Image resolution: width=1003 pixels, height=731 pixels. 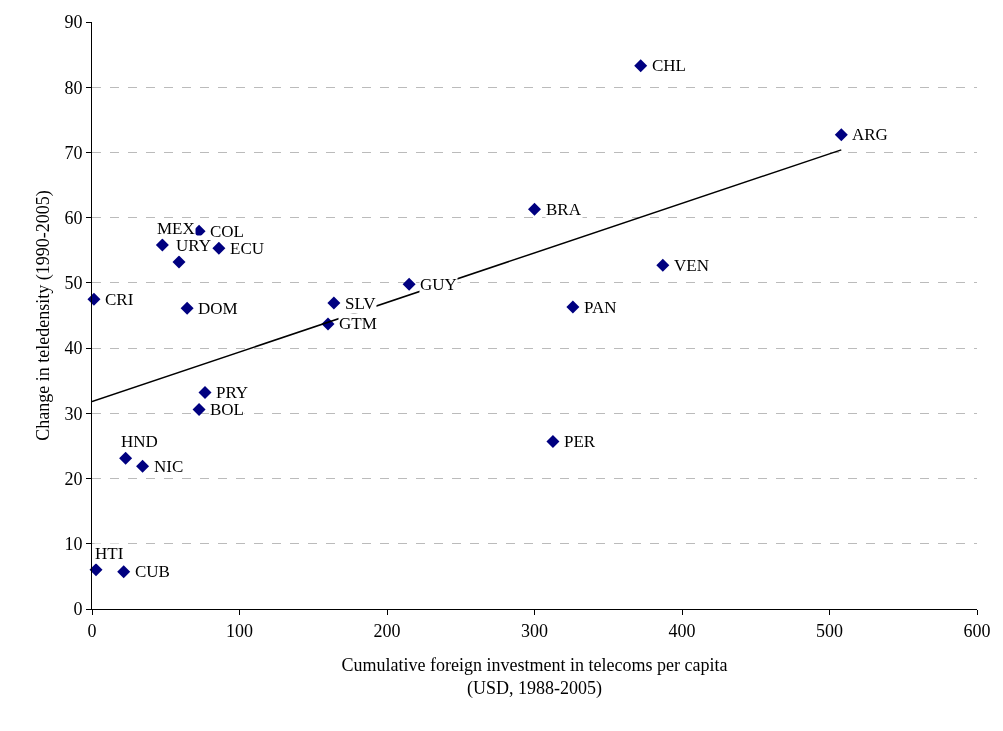 I want to click on annotation: VEN, so click(x=691, y=265).